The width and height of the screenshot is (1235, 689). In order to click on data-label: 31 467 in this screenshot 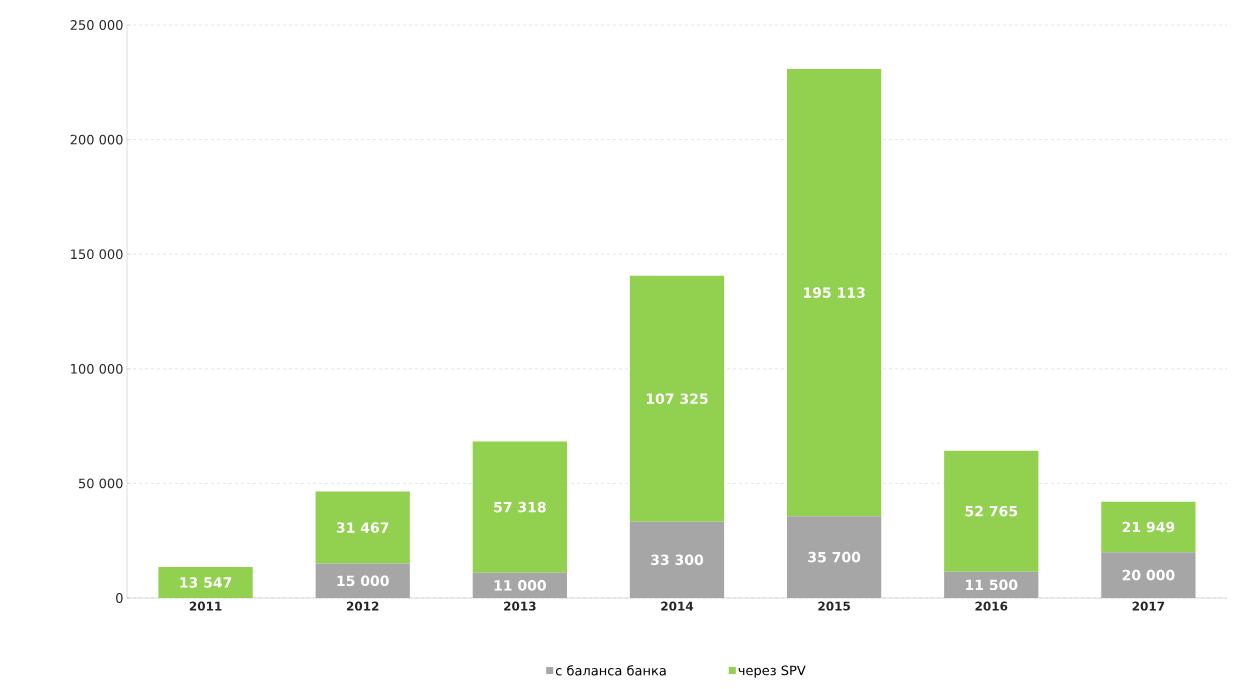, I will do `click(362, 527)`.